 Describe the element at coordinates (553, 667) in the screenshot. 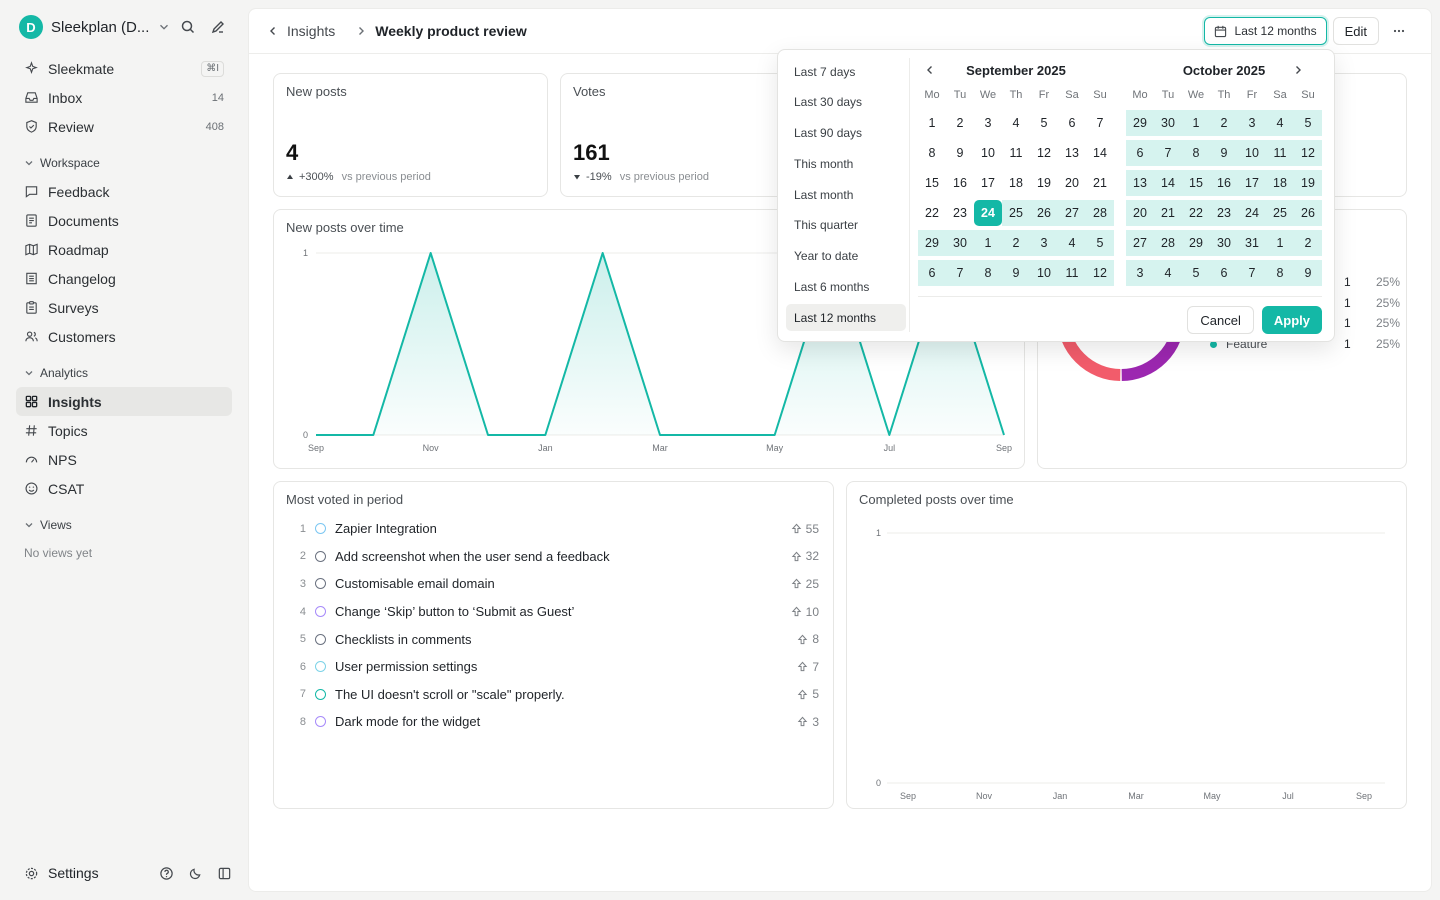

I see `list-item: 6 User permission settings 7` at that location.